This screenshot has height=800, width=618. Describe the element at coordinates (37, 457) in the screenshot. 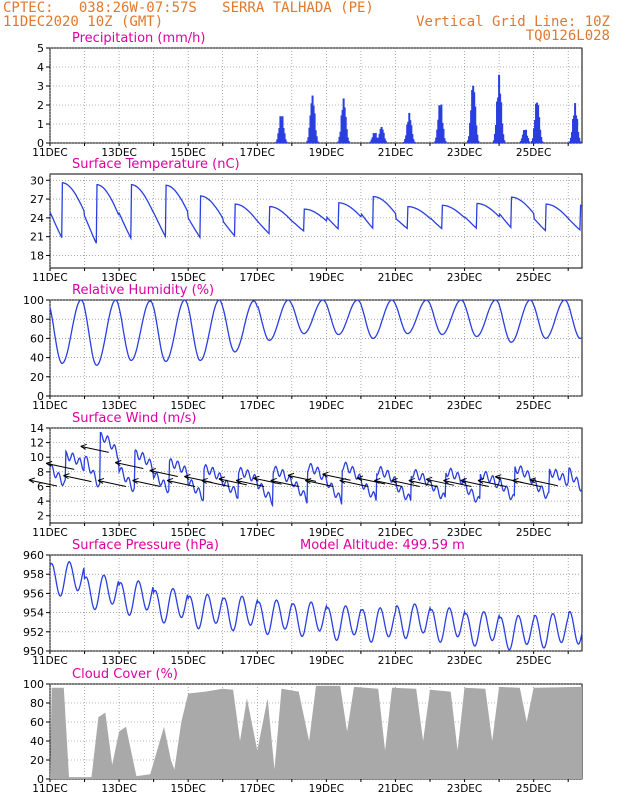

I see `y-tick-label: 10` at that location.